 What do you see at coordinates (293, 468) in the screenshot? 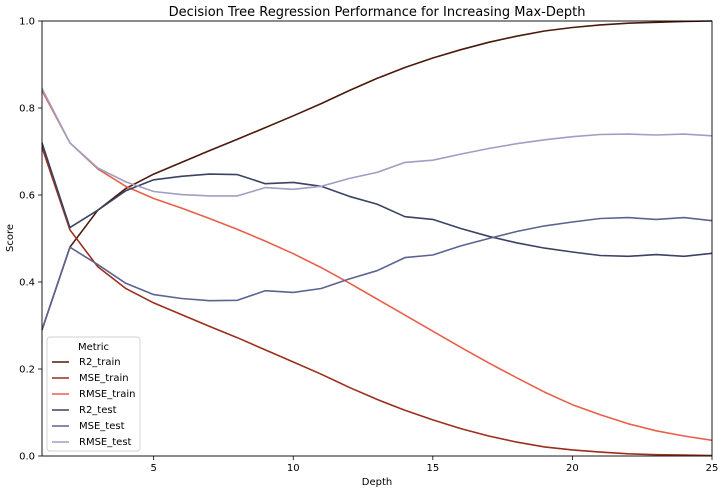
I see `x-tick-label: 10` at bounding box center [293, 468].